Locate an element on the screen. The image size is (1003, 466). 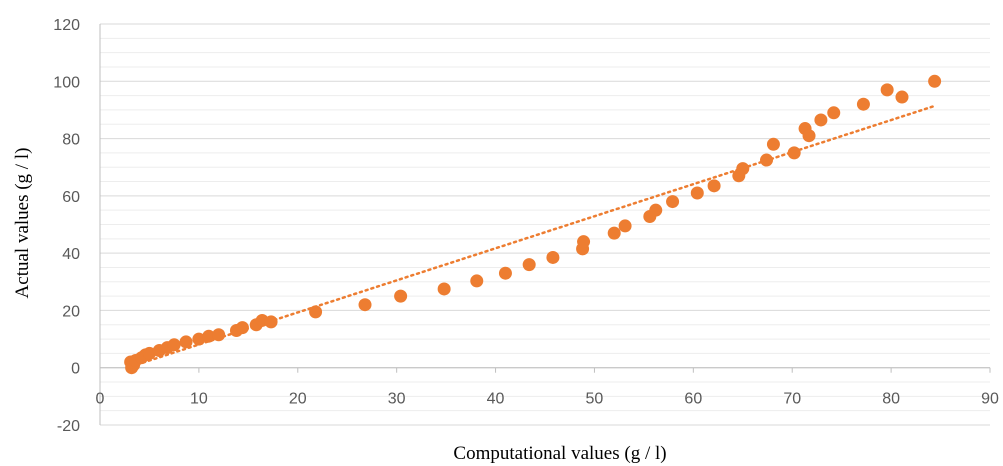
x-tick-label: 0 is located at coordinates (100, 399).